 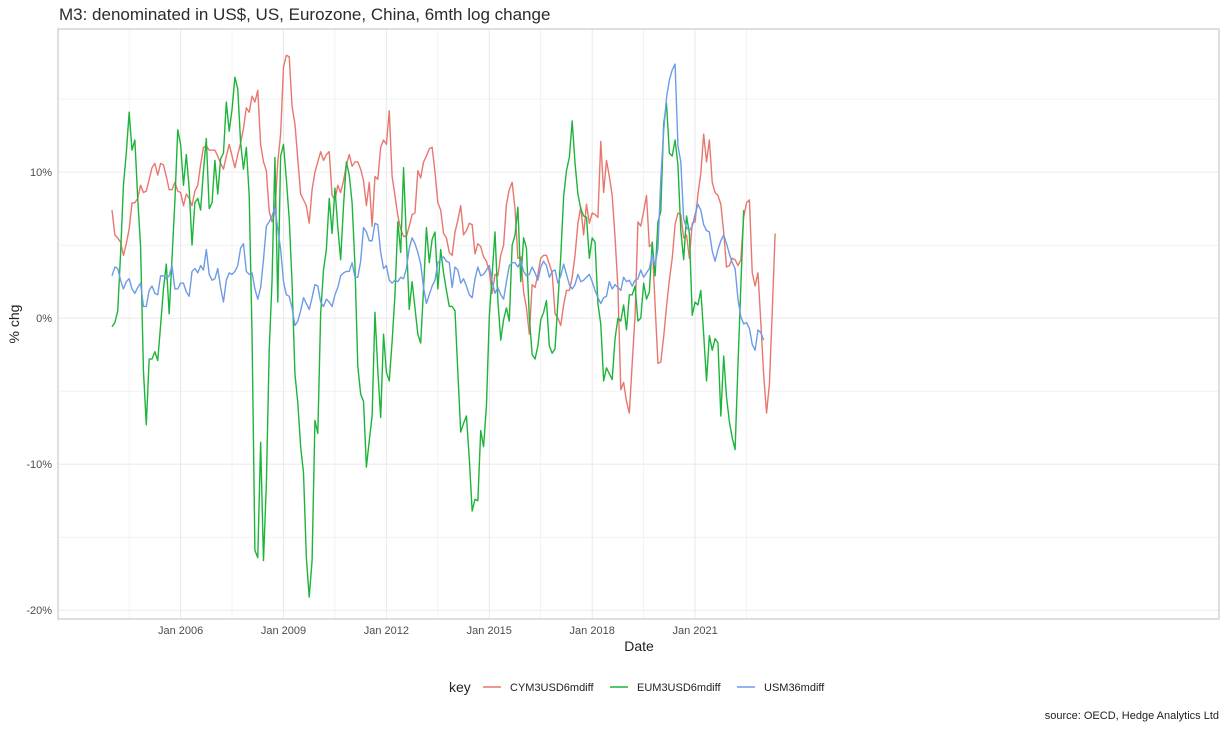 I want to click on y-tick-labels: -20% -10% 0% 10%, so click(x=39, y=392).